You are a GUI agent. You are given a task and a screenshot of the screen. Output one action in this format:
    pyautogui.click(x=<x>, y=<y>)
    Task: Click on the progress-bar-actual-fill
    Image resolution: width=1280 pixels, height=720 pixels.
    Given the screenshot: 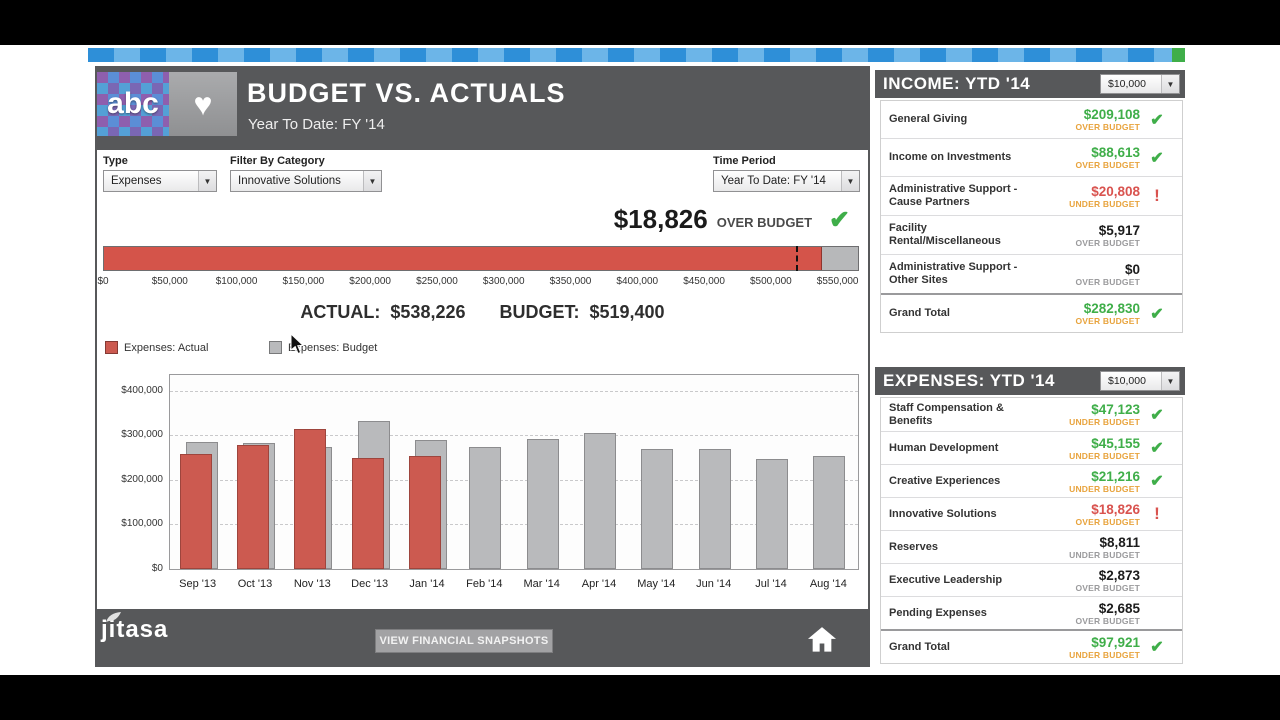 What is the action you would take?
    pyautogui.click(x=463, y=258)
    